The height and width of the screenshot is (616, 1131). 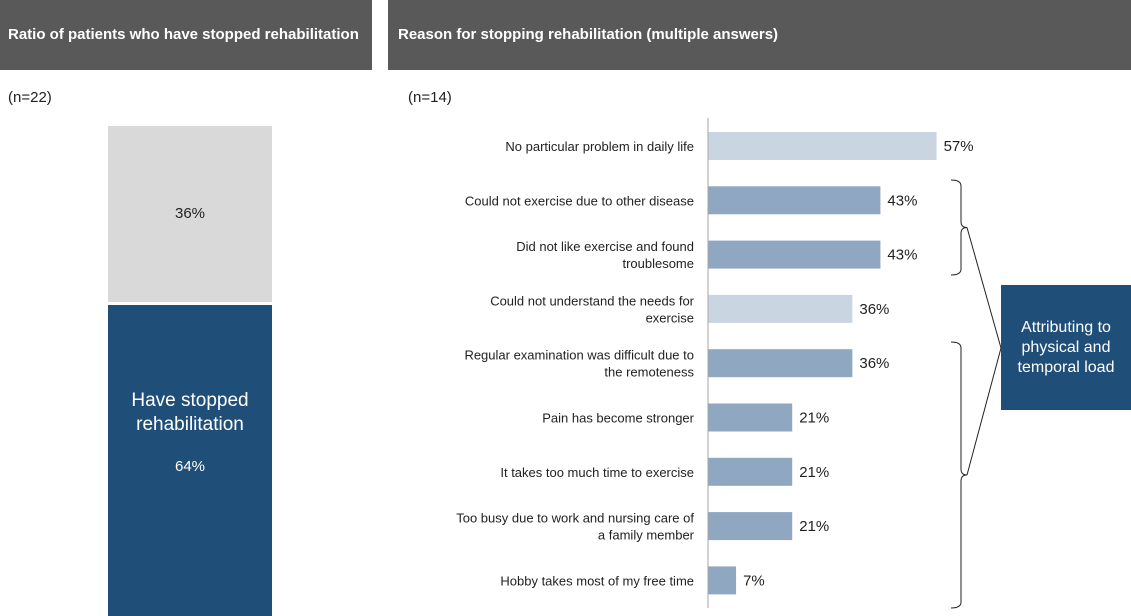 I want to click on category-label-line: It takes too much time to exercise, so click(x=597, y=472).